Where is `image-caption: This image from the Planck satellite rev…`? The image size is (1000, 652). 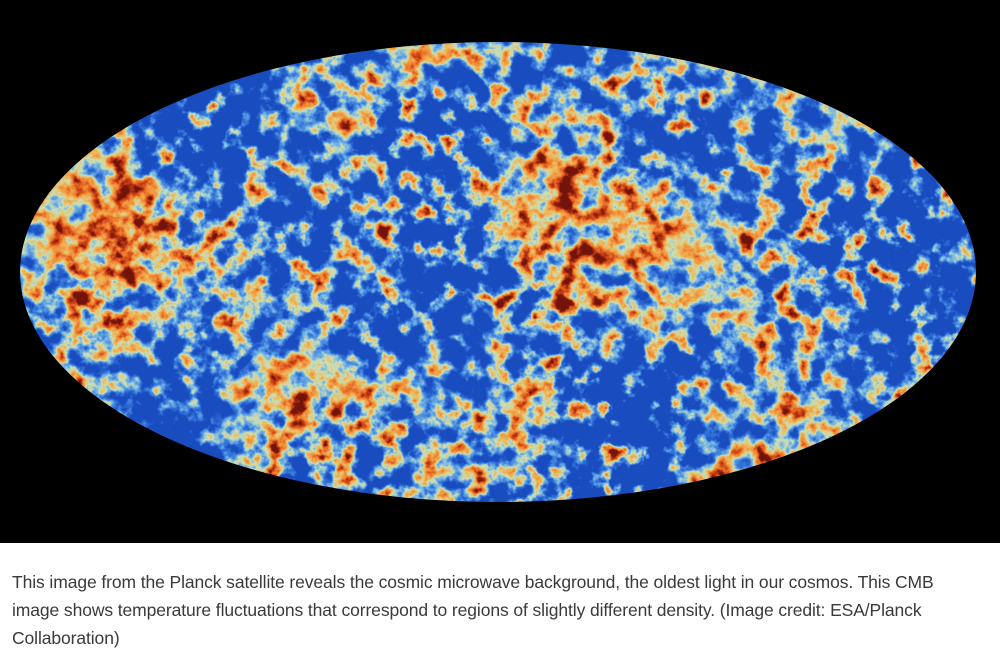 image-caption: This image from the Planck satellite rev… is located at coordinates (473, 609).